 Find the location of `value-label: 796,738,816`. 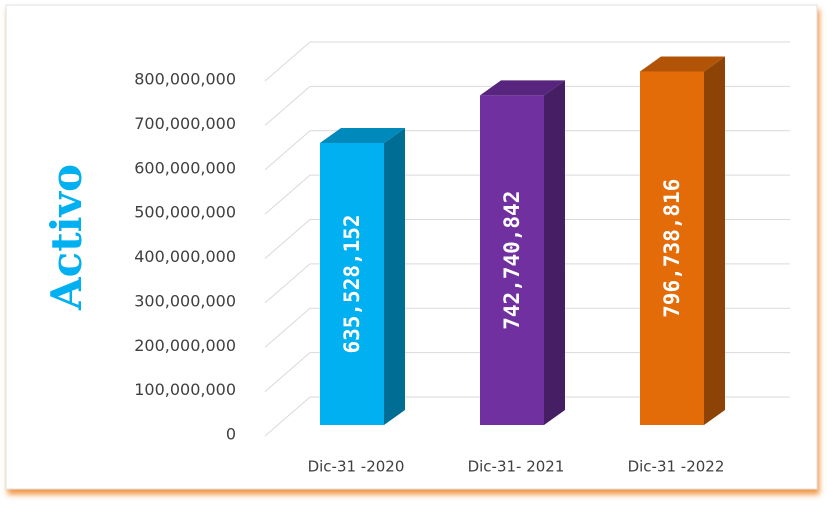

value-label: 796,738,816 is located at coordinates (672, 248).